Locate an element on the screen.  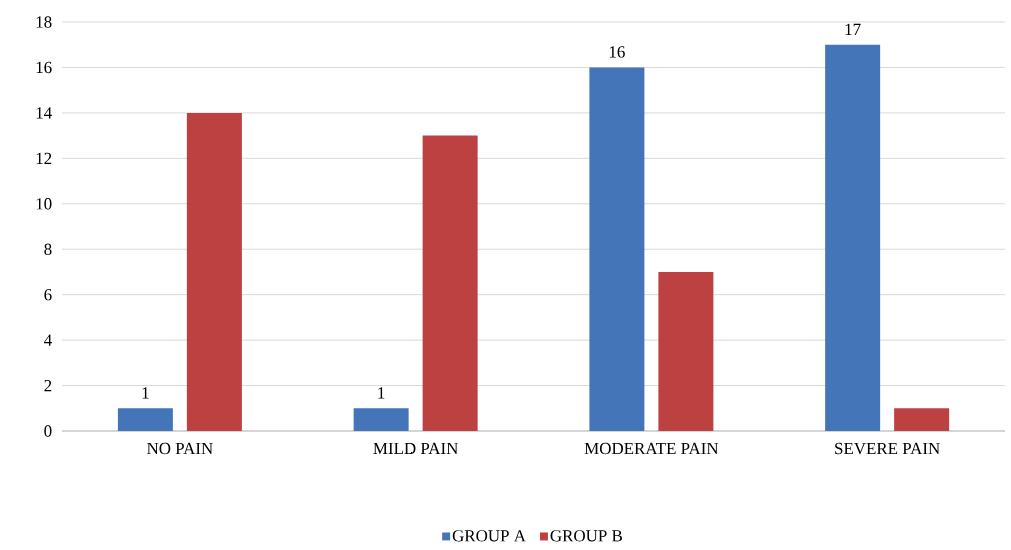
data-label: 17 is located at coordinates (853, 29).